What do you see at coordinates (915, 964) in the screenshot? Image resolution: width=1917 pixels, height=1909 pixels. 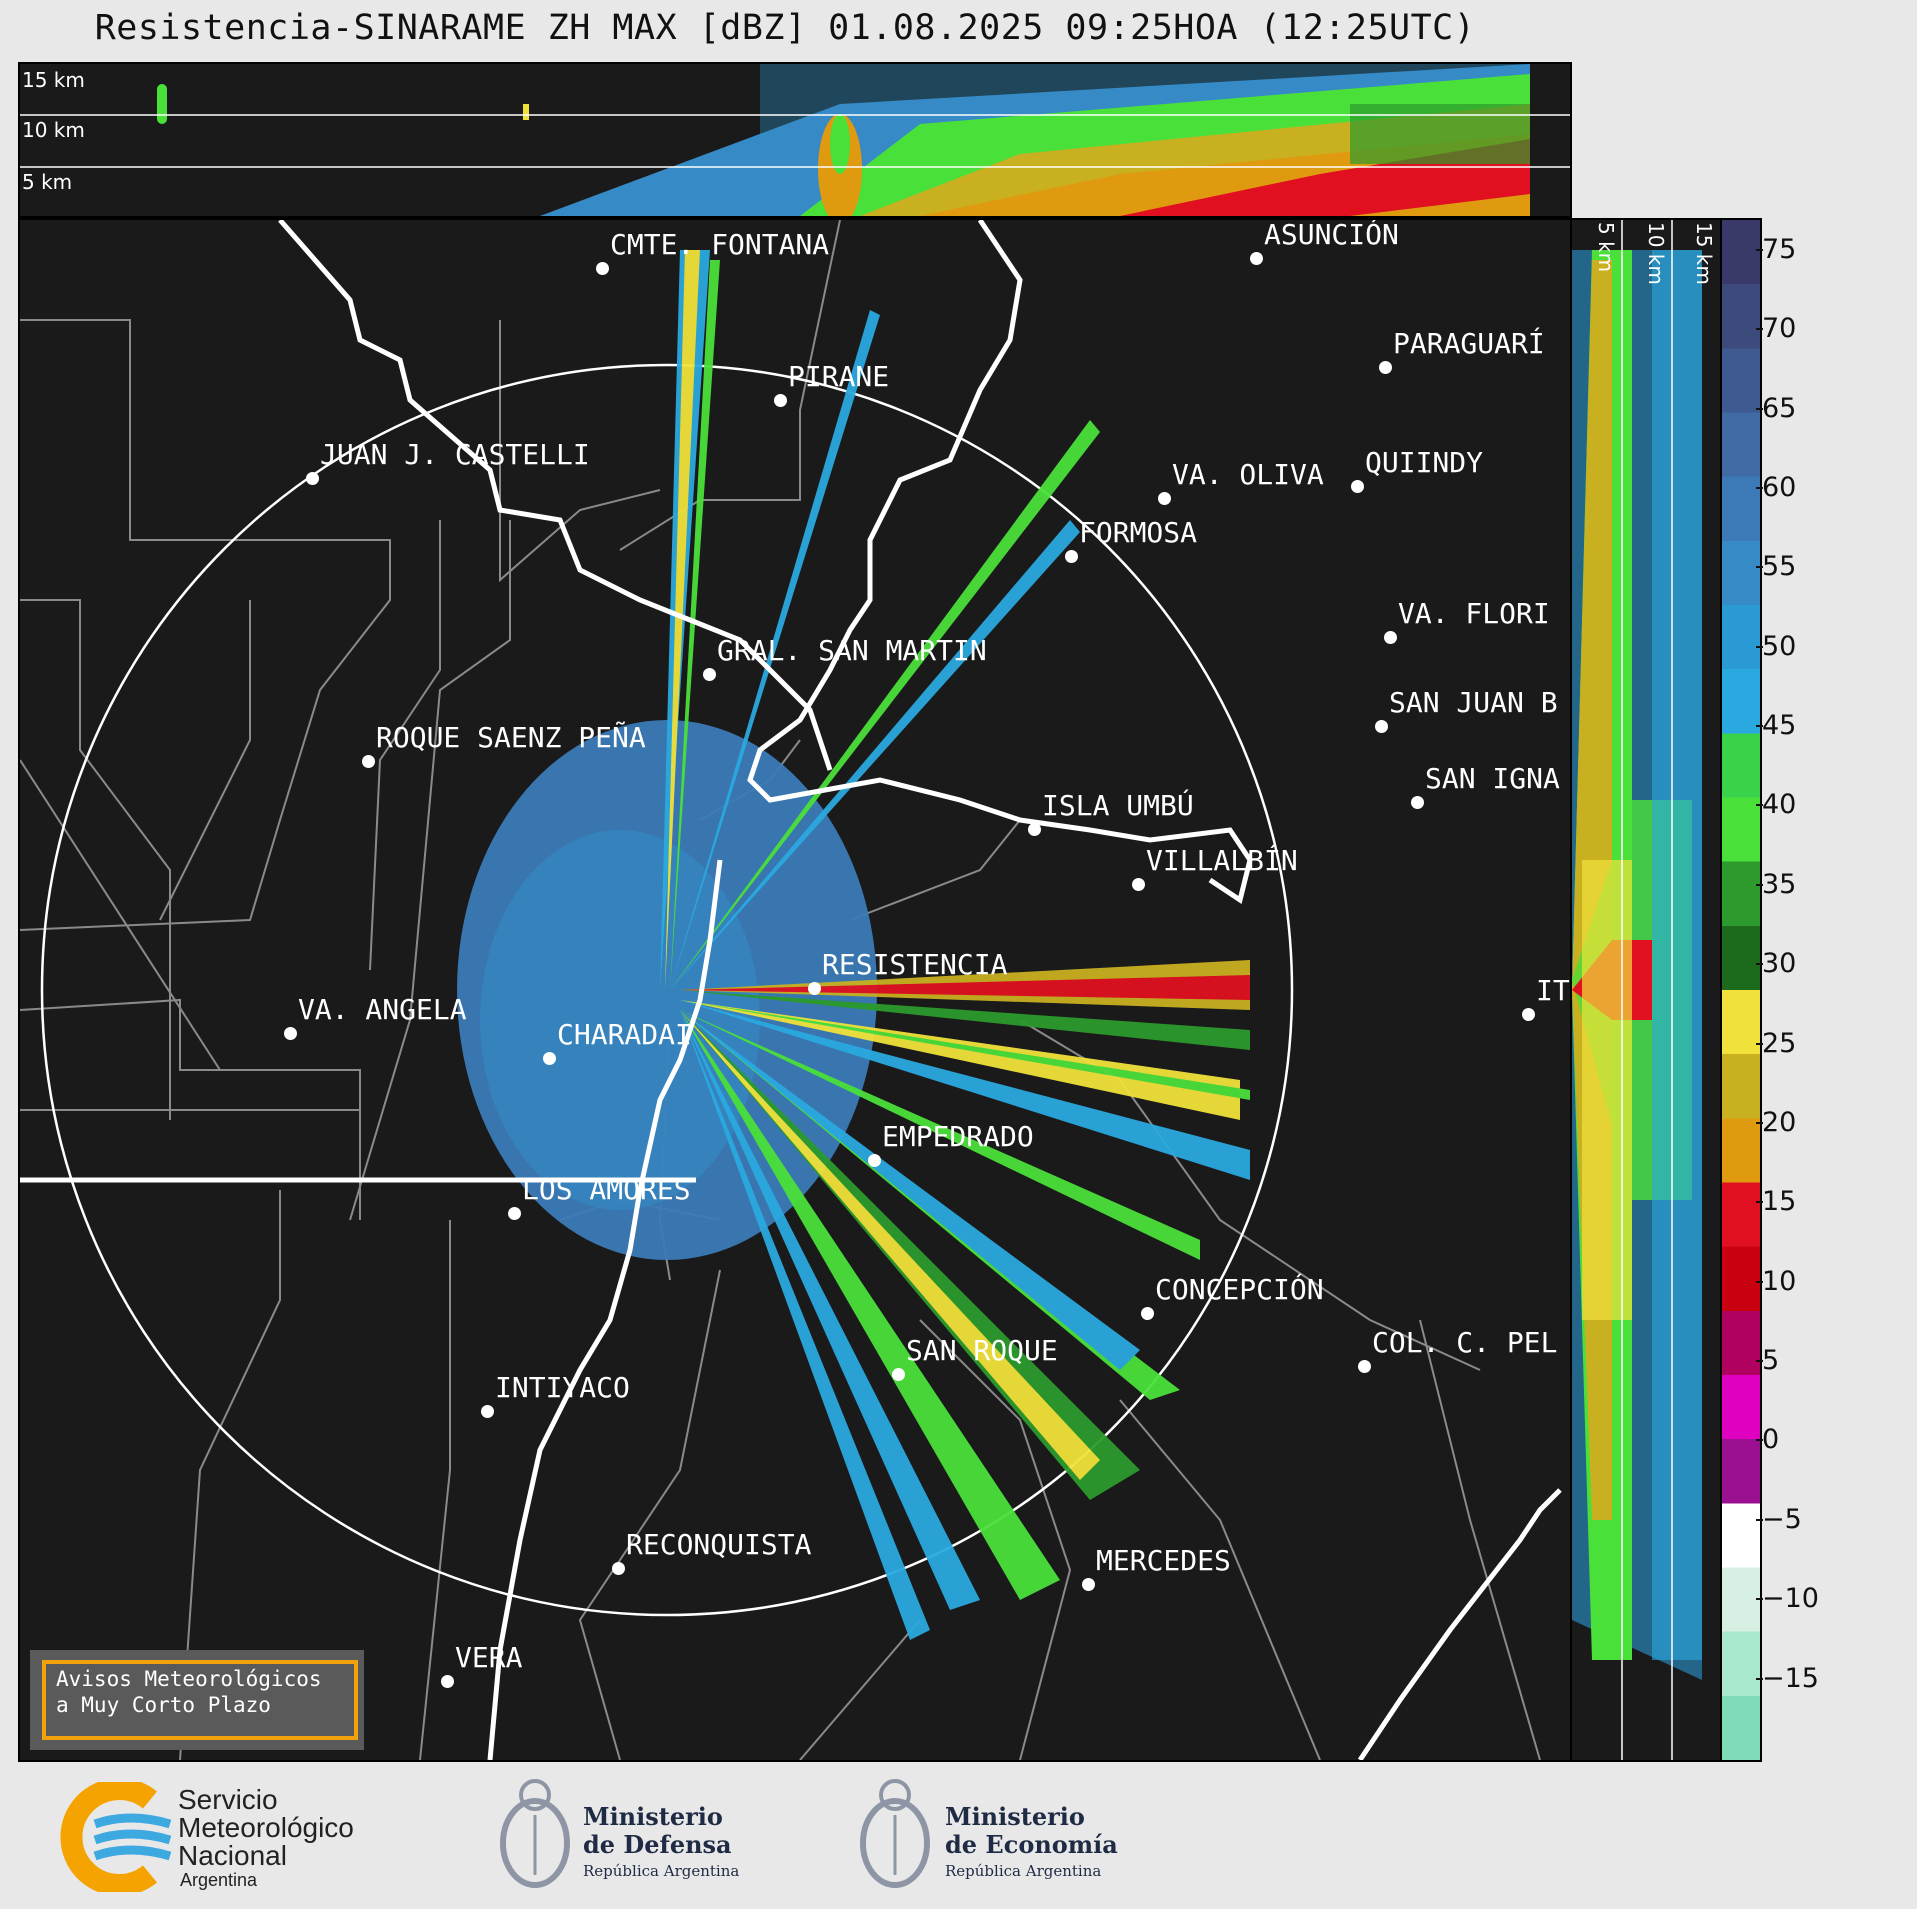 I see `city-label: RESISTENCIA` at bounding box center [915, 964].